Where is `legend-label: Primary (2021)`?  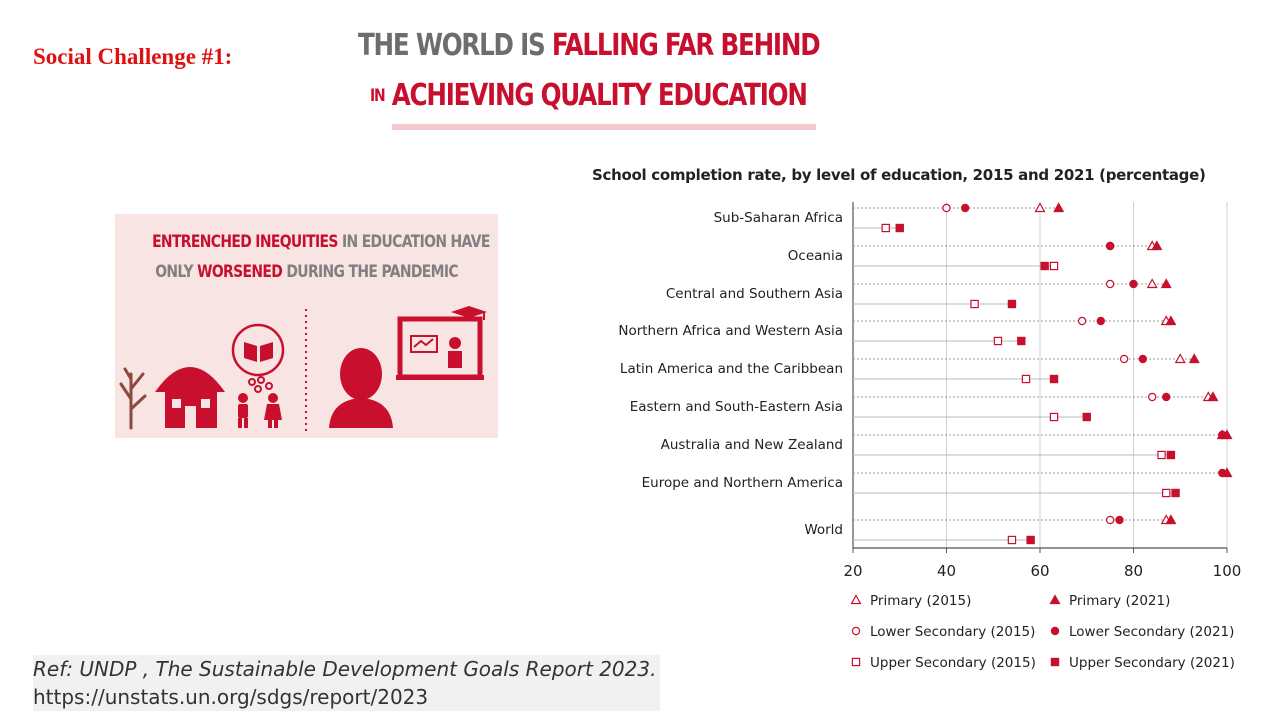 legend-label: Primary (2021) is located at coordinates (1119, 601).